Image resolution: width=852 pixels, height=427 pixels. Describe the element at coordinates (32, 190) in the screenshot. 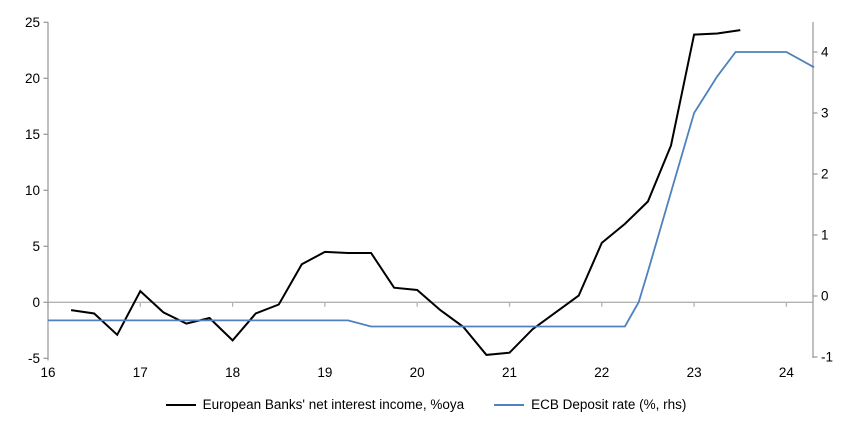

I see `left-axis-tick-label: 10` at that location.